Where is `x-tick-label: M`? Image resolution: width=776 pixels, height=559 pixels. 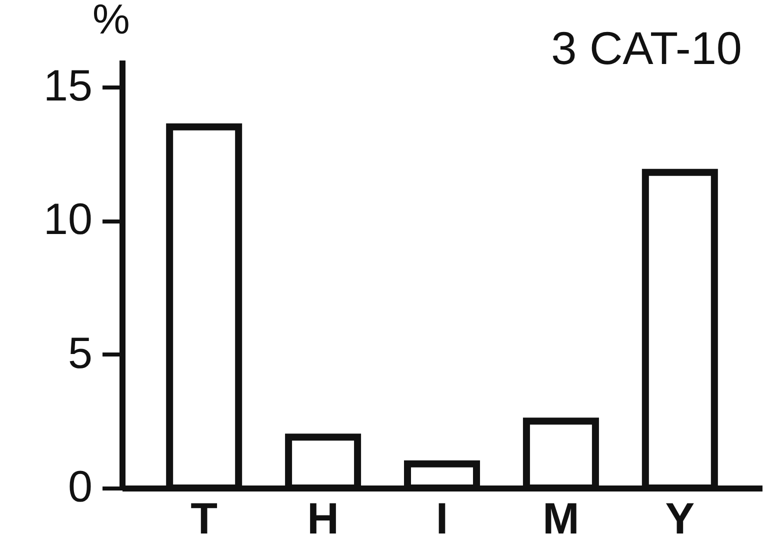 x-tick-label: M is located at coordinates (561, 519).